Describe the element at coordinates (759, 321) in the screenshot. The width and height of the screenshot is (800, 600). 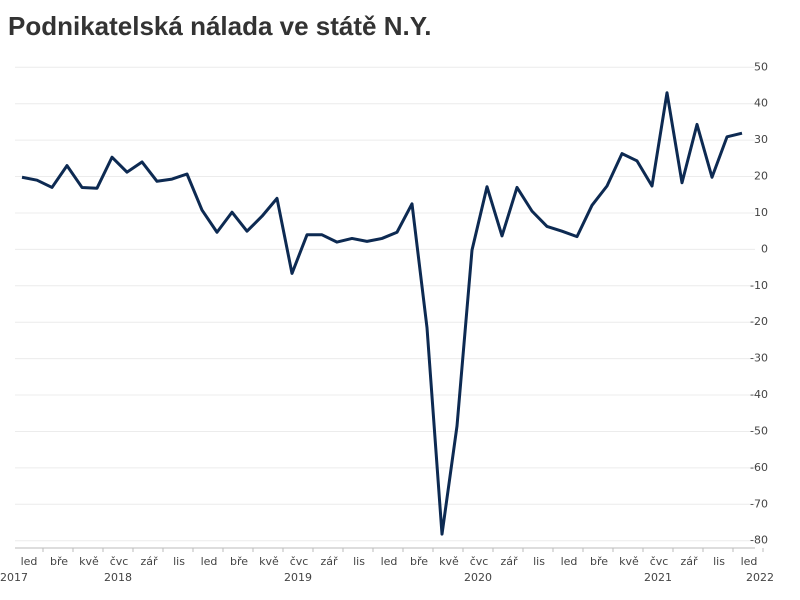
I see `y-tick-label: -20` at that location.